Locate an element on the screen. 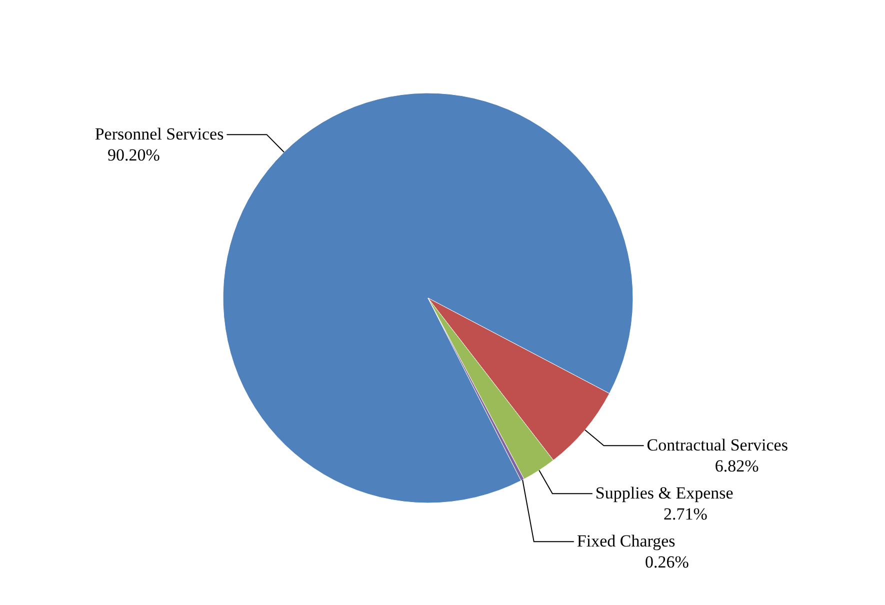  slice-label: Fixed Charges is located at coordinates (626, 541).